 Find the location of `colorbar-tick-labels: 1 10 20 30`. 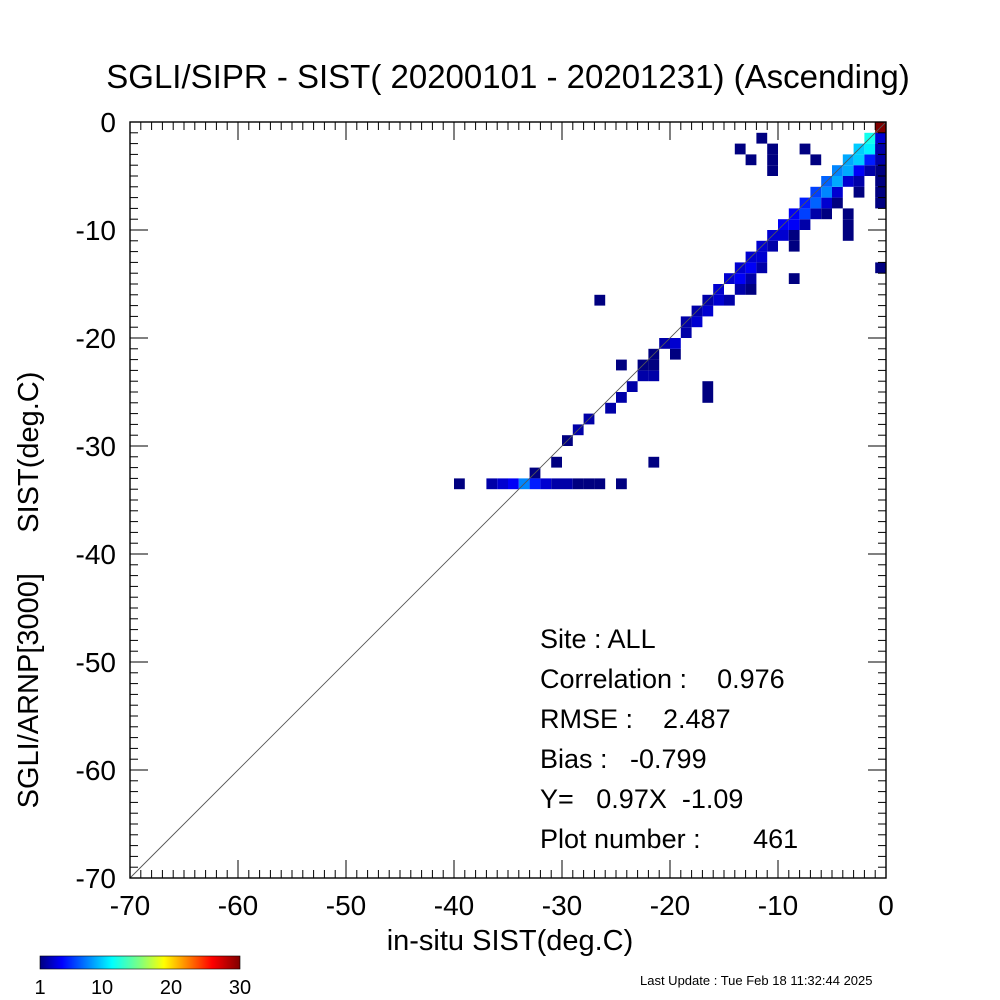

colorbar-tick-labels: 1 10 20 30 is located at coordinates (142, 988).